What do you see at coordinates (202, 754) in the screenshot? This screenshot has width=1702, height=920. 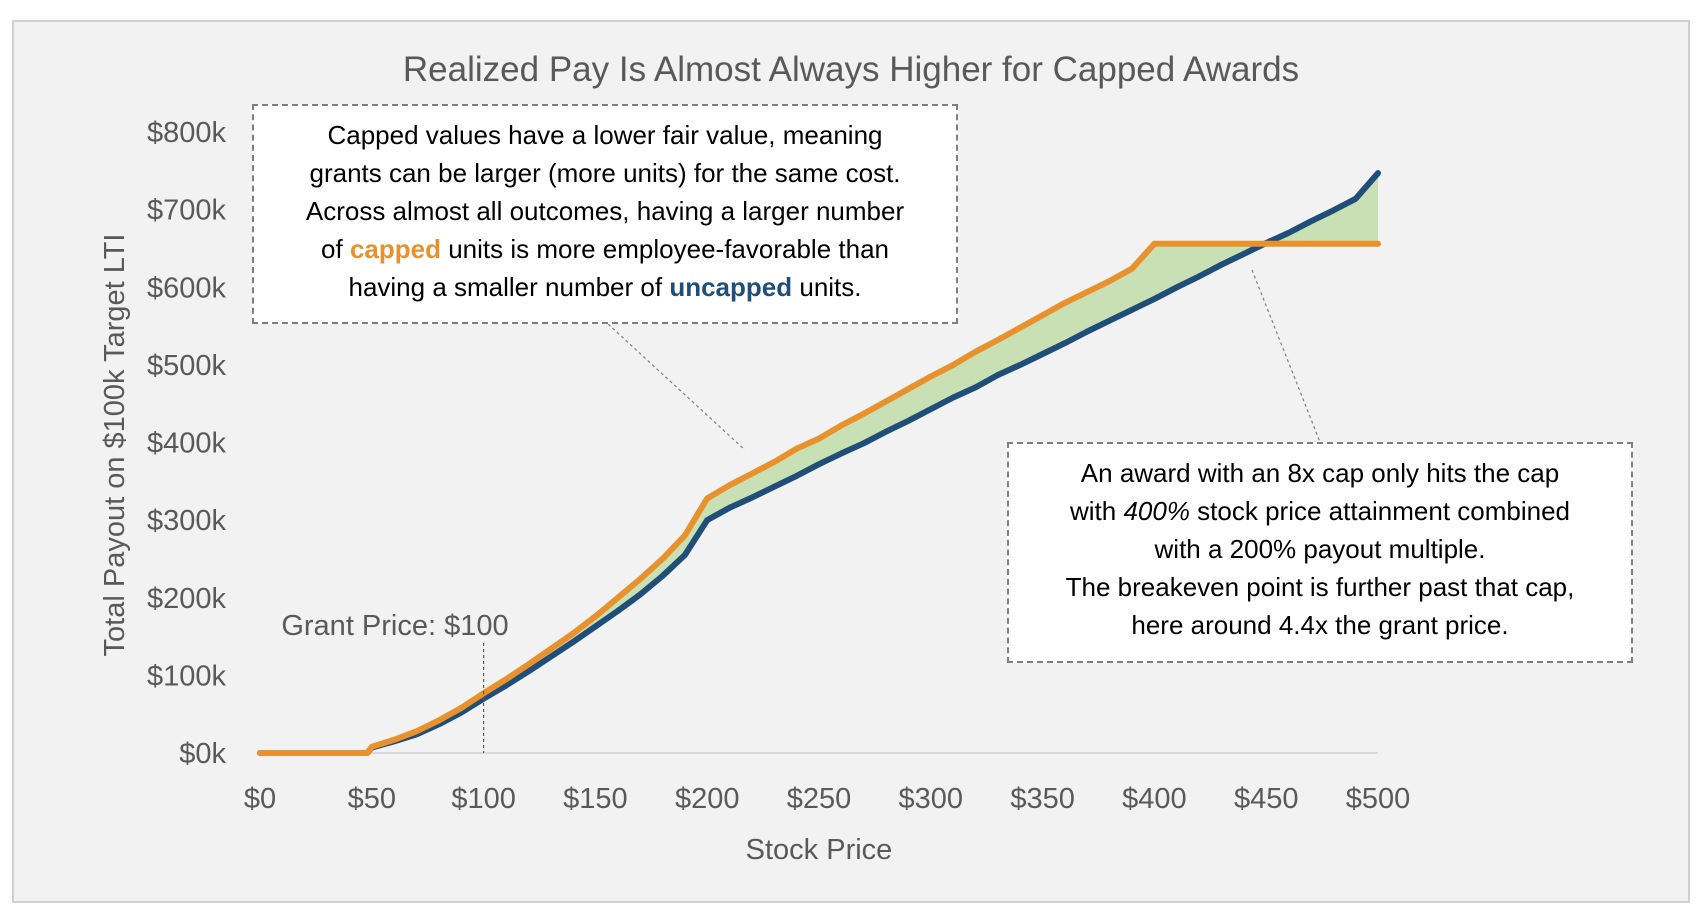 I see `y-tick-label: $0k` at bounding box center [202, 754].